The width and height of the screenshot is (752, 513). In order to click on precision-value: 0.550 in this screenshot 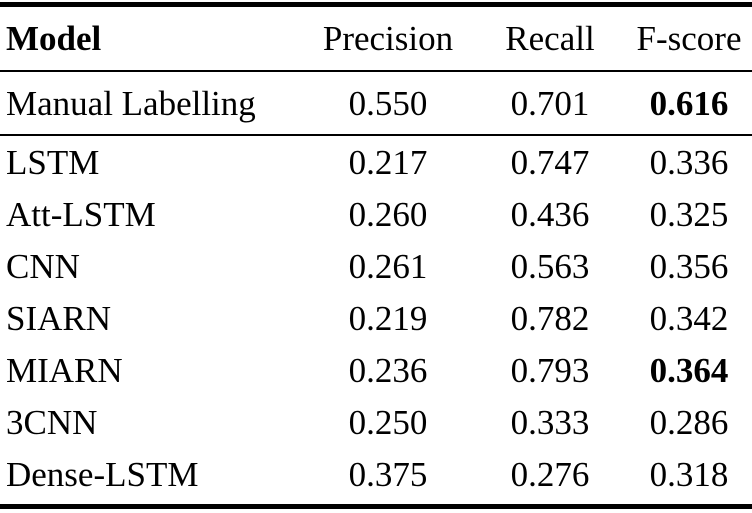, I will do `click(388, 103)`.